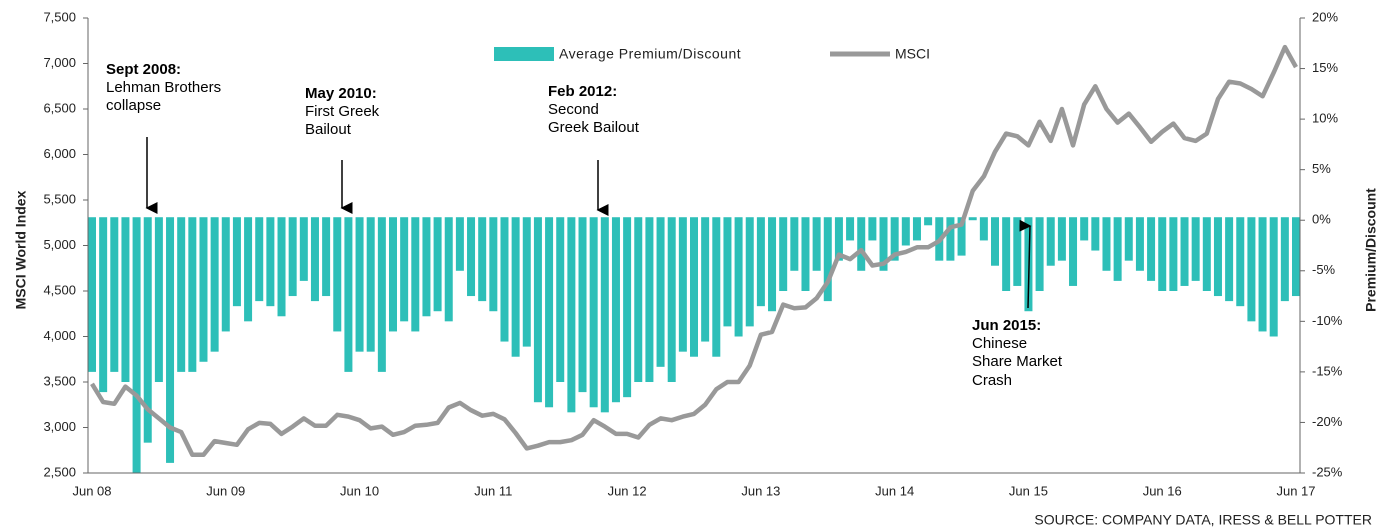 The image size is (1381, 531). Describe the element at coordinates (133, 105) in the screenshot. I see `annotation-text: collapse` at that location.